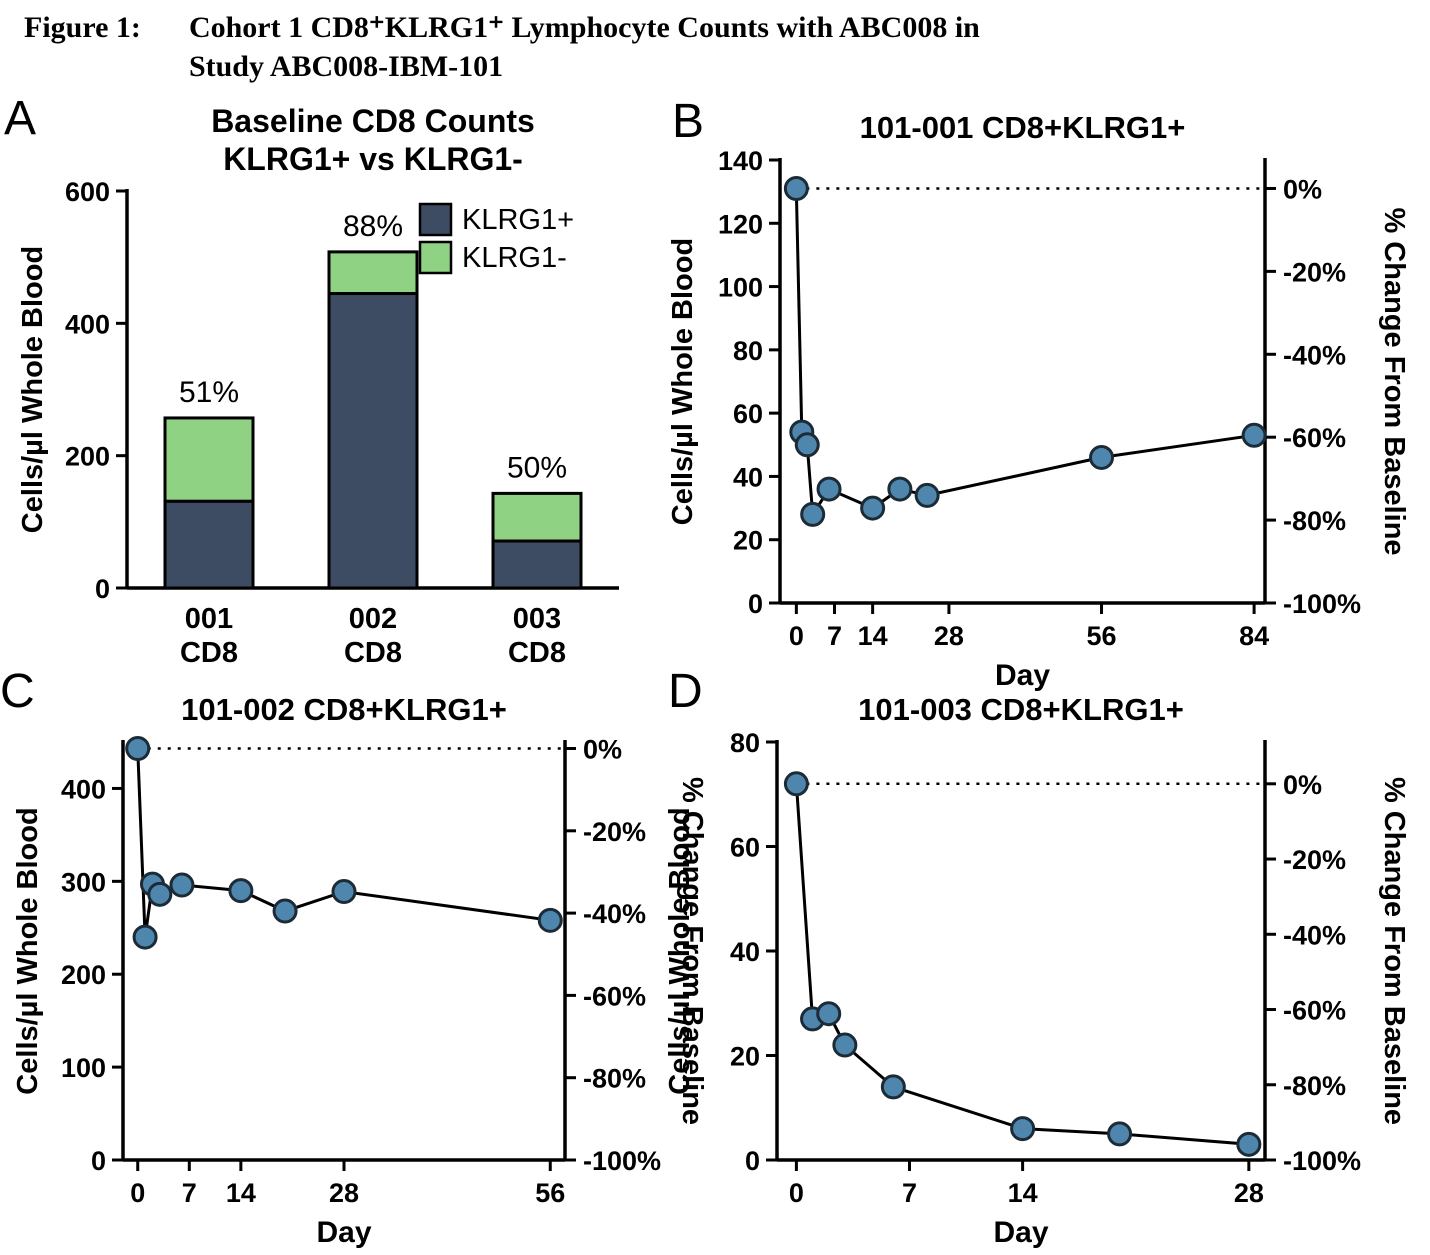 The width and height of the screenshot is (1430, 1255). Describe the element at coordinates (373, 619) in the screenshot. I see `svg-text: 002` at that location.